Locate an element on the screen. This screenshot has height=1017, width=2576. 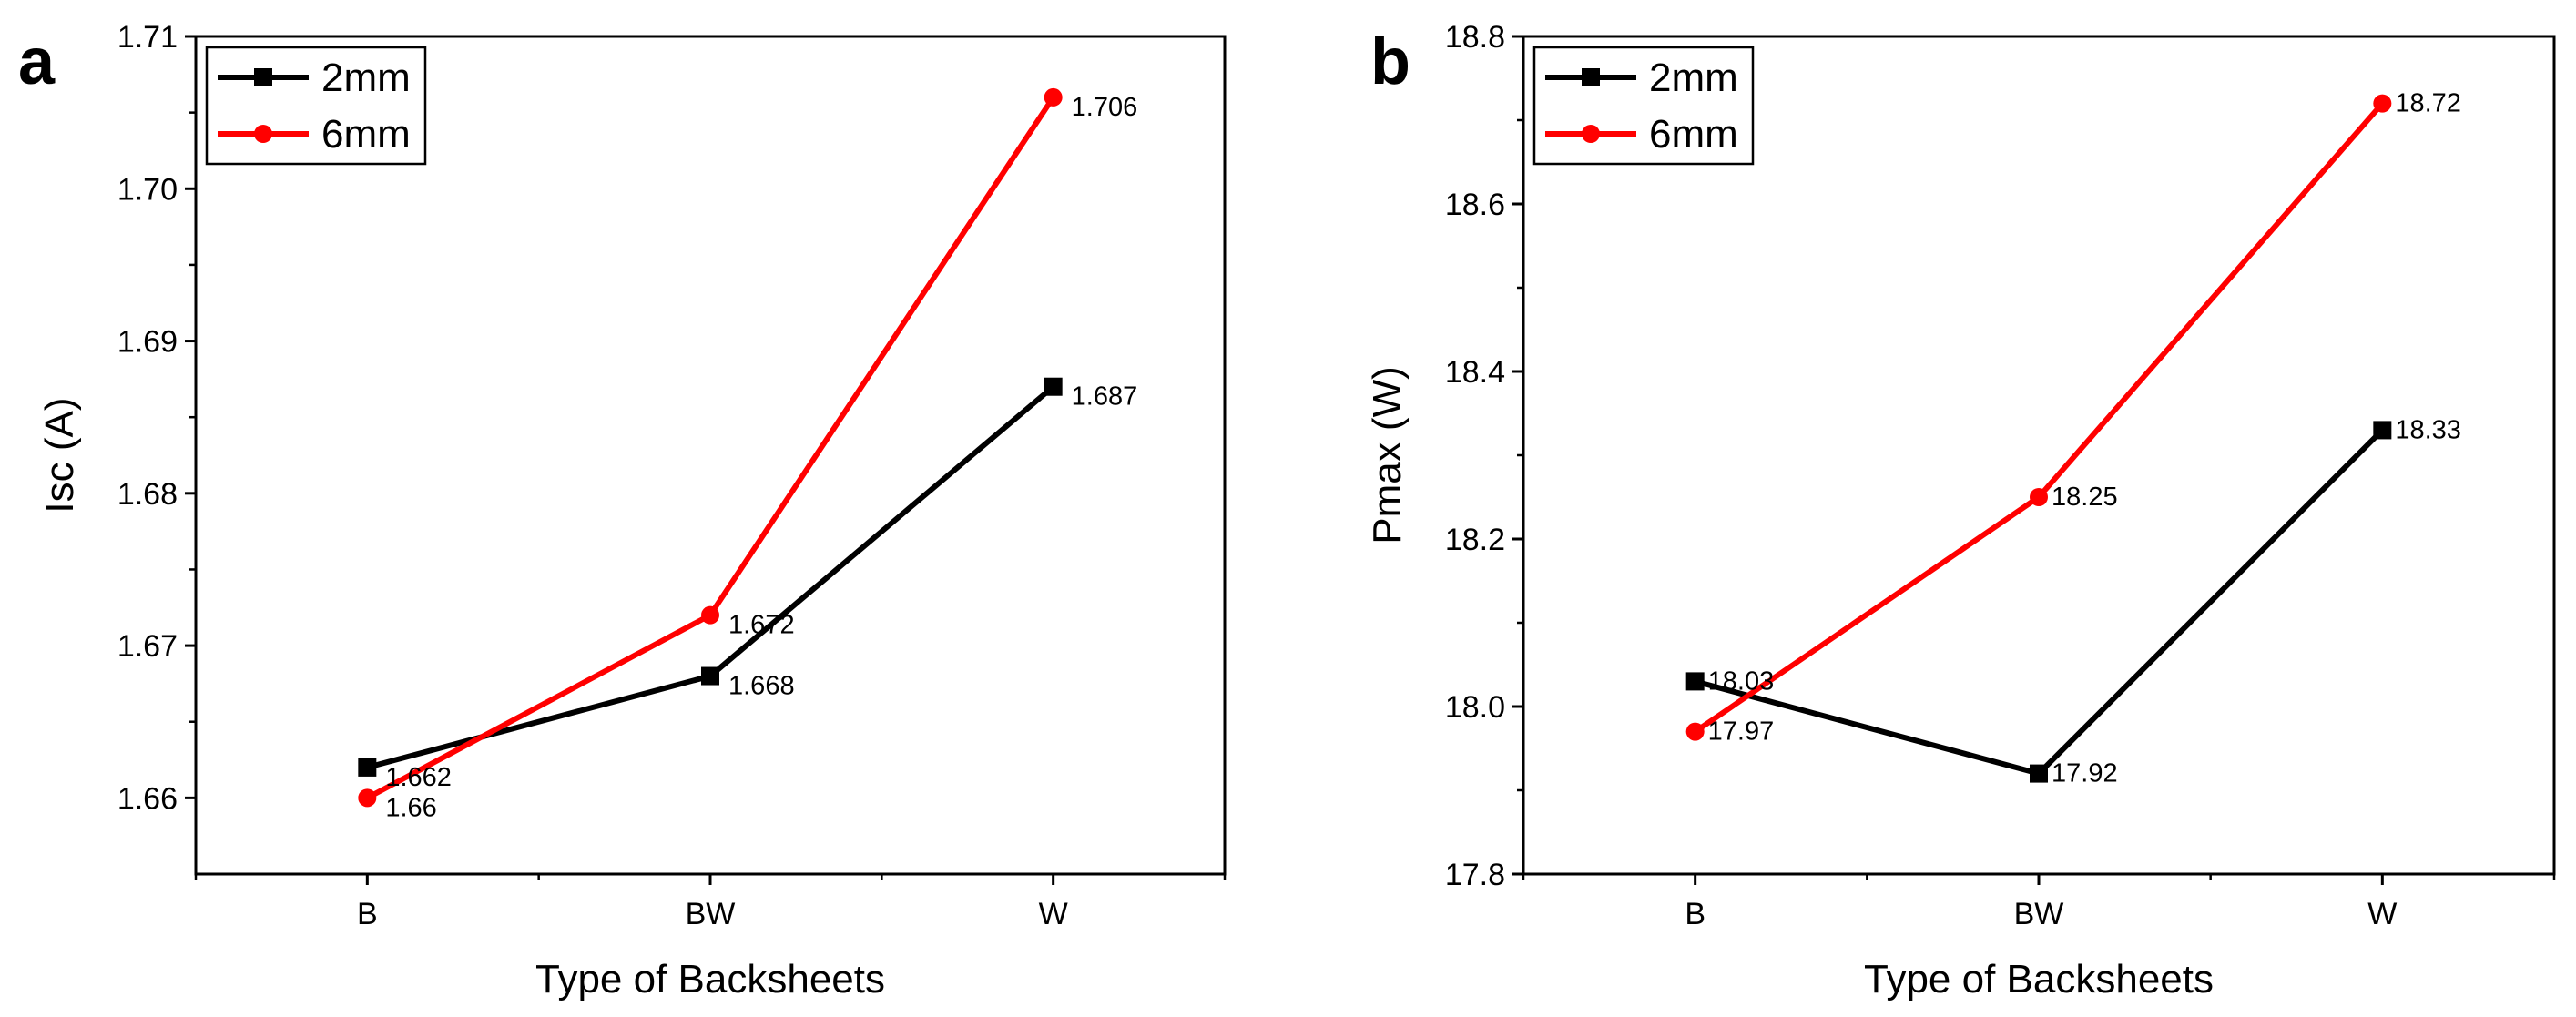
panel-letter: b is located at coordinates (1390, 61).